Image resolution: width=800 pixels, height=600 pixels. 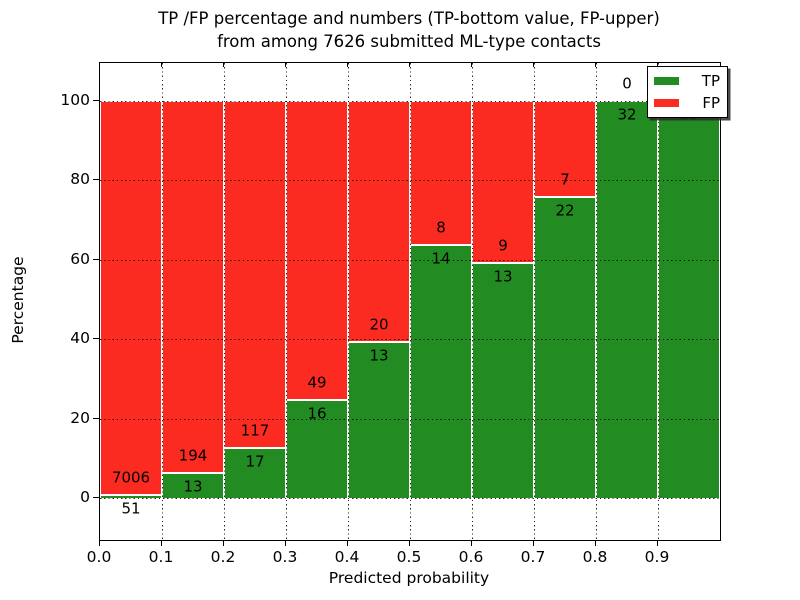 What do you see at coordinates (666, 81) in the screenshot?
I see `tp-legend-swatch-icon` at bounding box center [666, 81].